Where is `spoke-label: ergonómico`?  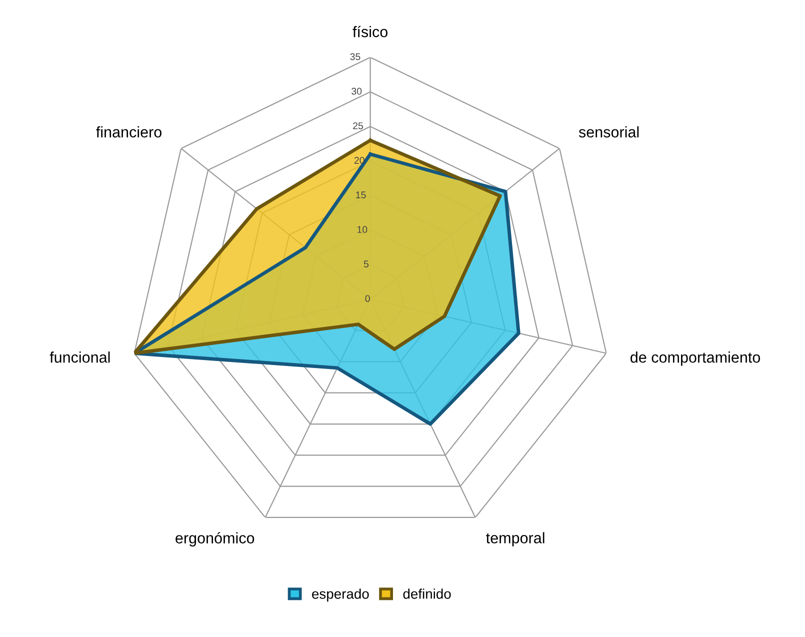
spoke-label: ergonómico is located at coordinates (215, 539).